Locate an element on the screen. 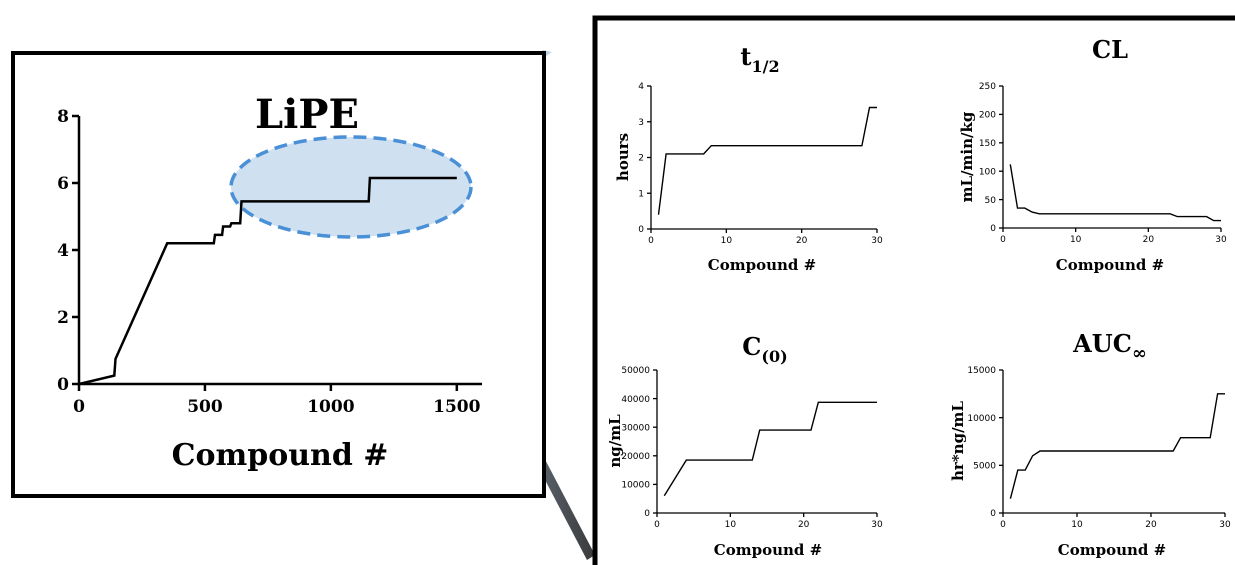  t-half-ylabel: hours is located at coordinates (623, 157).